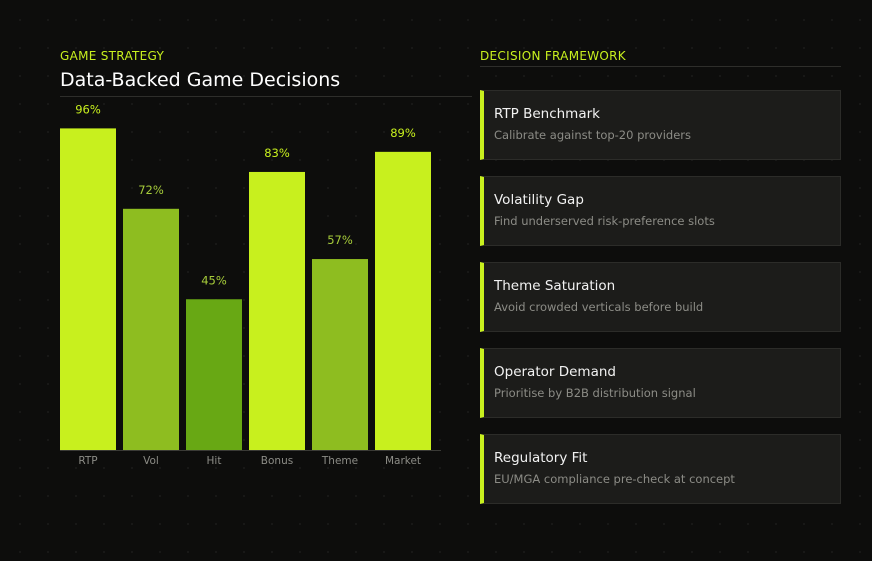  What do you see at coordinates (539, 200) in the screenshot?
I see `card-title: Volatility Gap` at bounding box center [539, 200].